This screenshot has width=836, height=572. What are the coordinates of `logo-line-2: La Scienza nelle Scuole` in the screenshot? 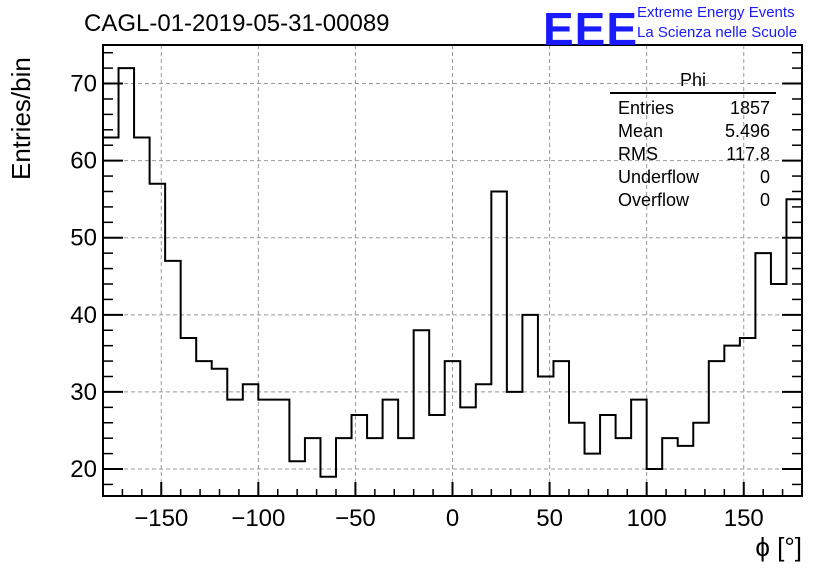 It's located at (717, 32).